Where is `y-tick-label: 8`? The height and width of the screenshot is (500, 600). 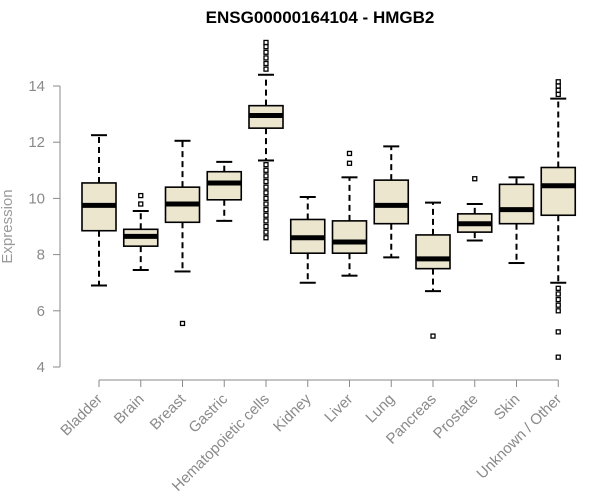 y-tick-label: 8 is located at coordinates (41, 255).